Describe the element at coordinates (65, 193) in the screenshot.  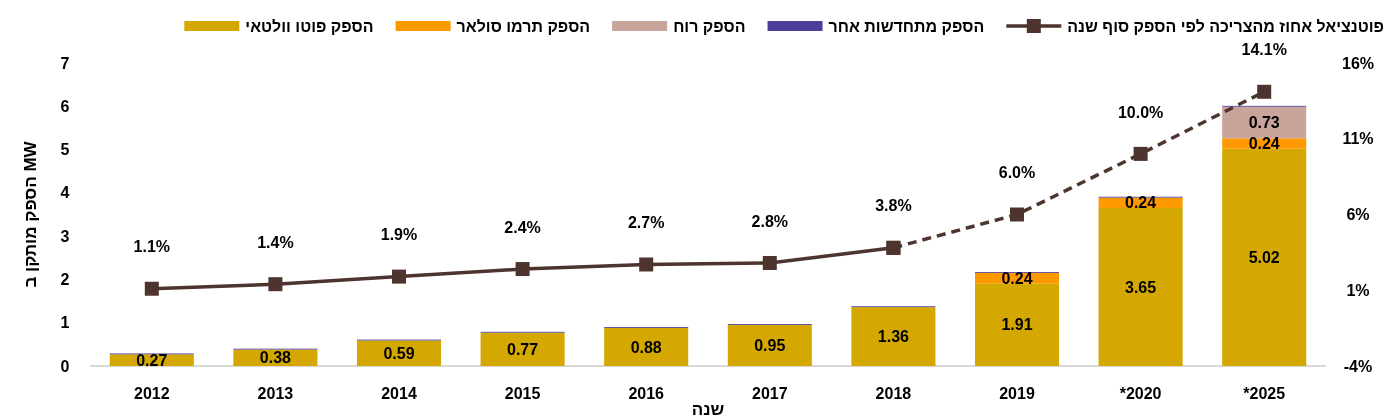
I see `y-tick-label: 4` at that location.